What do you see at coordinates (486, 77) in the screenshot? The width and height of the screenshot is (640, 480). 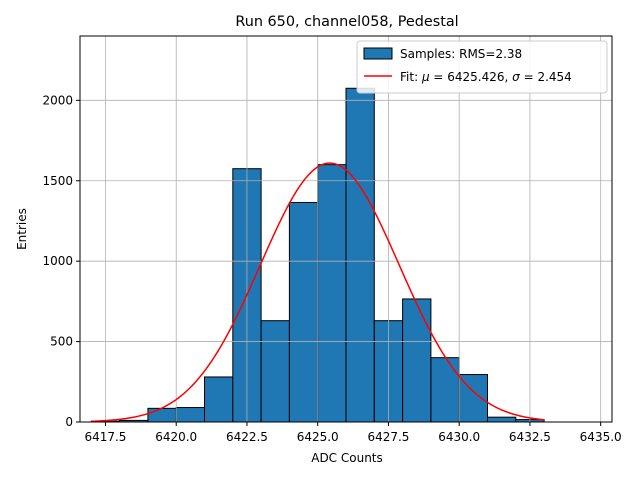 I see `legend-label-fit: Fit: μ = 6425.426, σ = 2.454` at bounding box center [486, 77].